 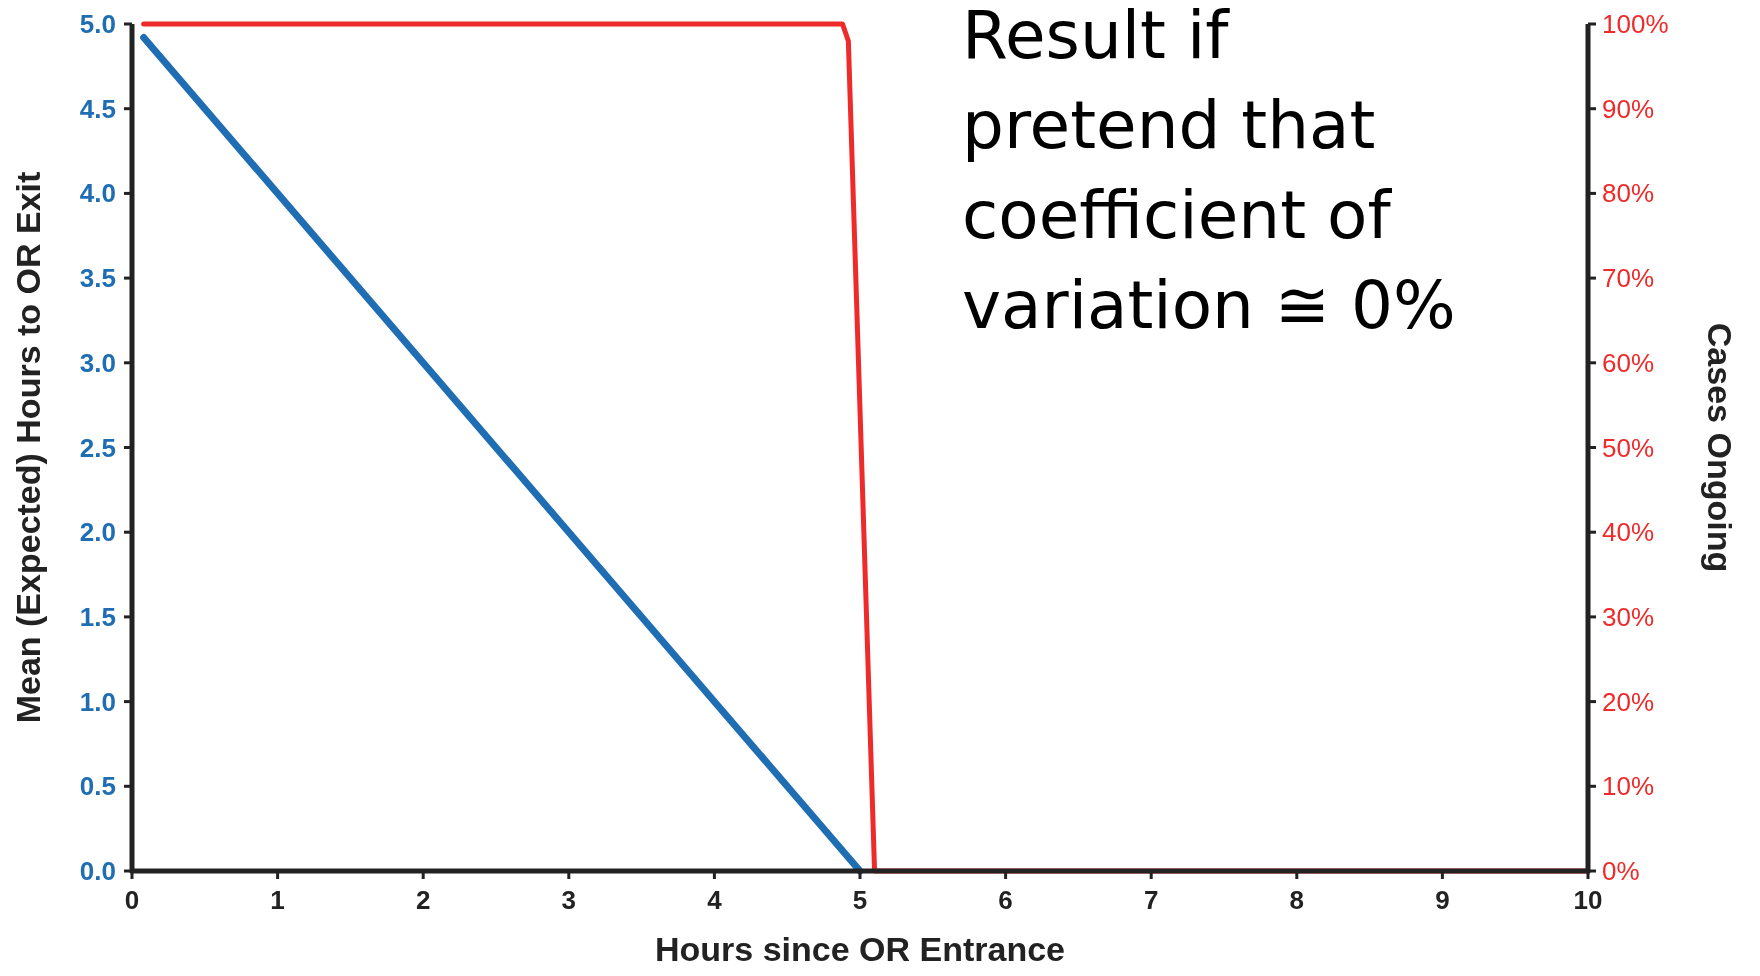 What do you see at coordinates (569, 900) in the screenshot?
I see `x-tick-label: 3` at bounding box center [569, 900].